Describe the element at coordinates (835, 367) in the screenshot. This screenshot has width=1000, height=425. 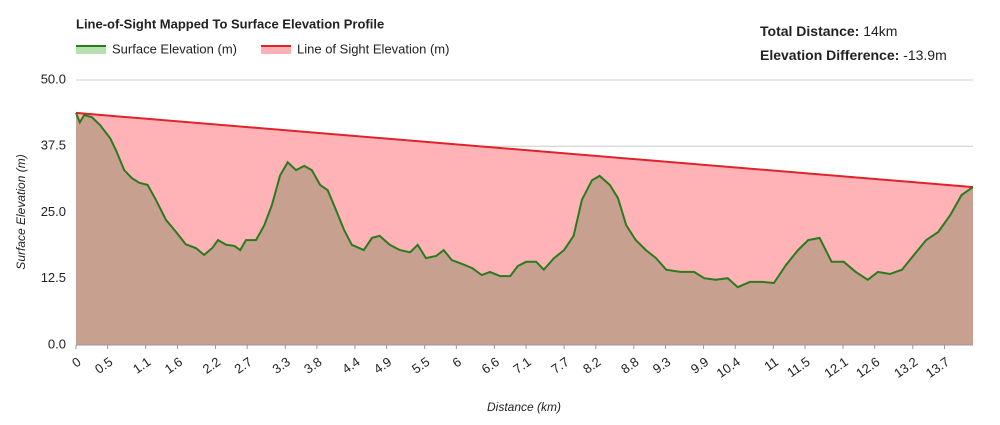
I see `x-tick-label: 12.1` at that location.